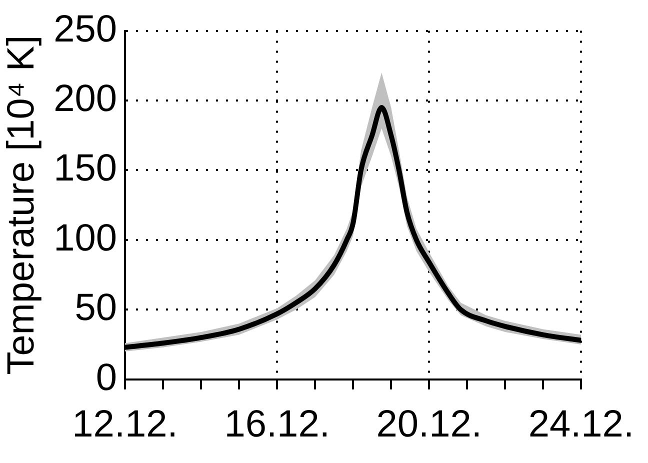 This screenshot has width=648, height=463. I want to click on y-tick-label: 50, so click(95, 308).